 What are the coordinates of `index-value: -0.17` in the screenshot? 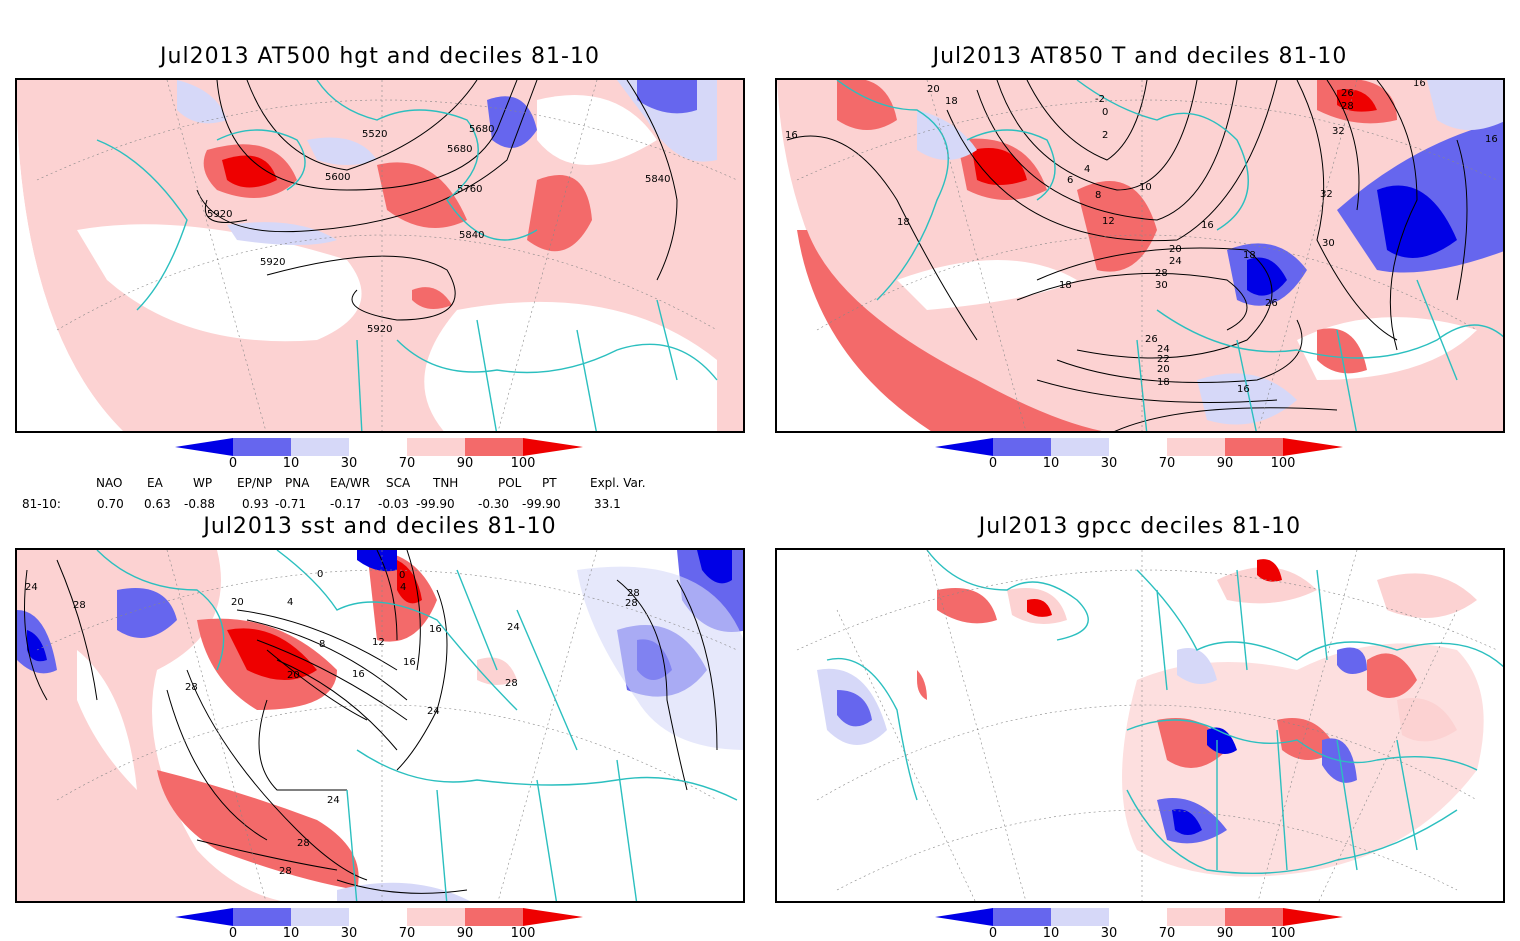 It's located at (346, 504).